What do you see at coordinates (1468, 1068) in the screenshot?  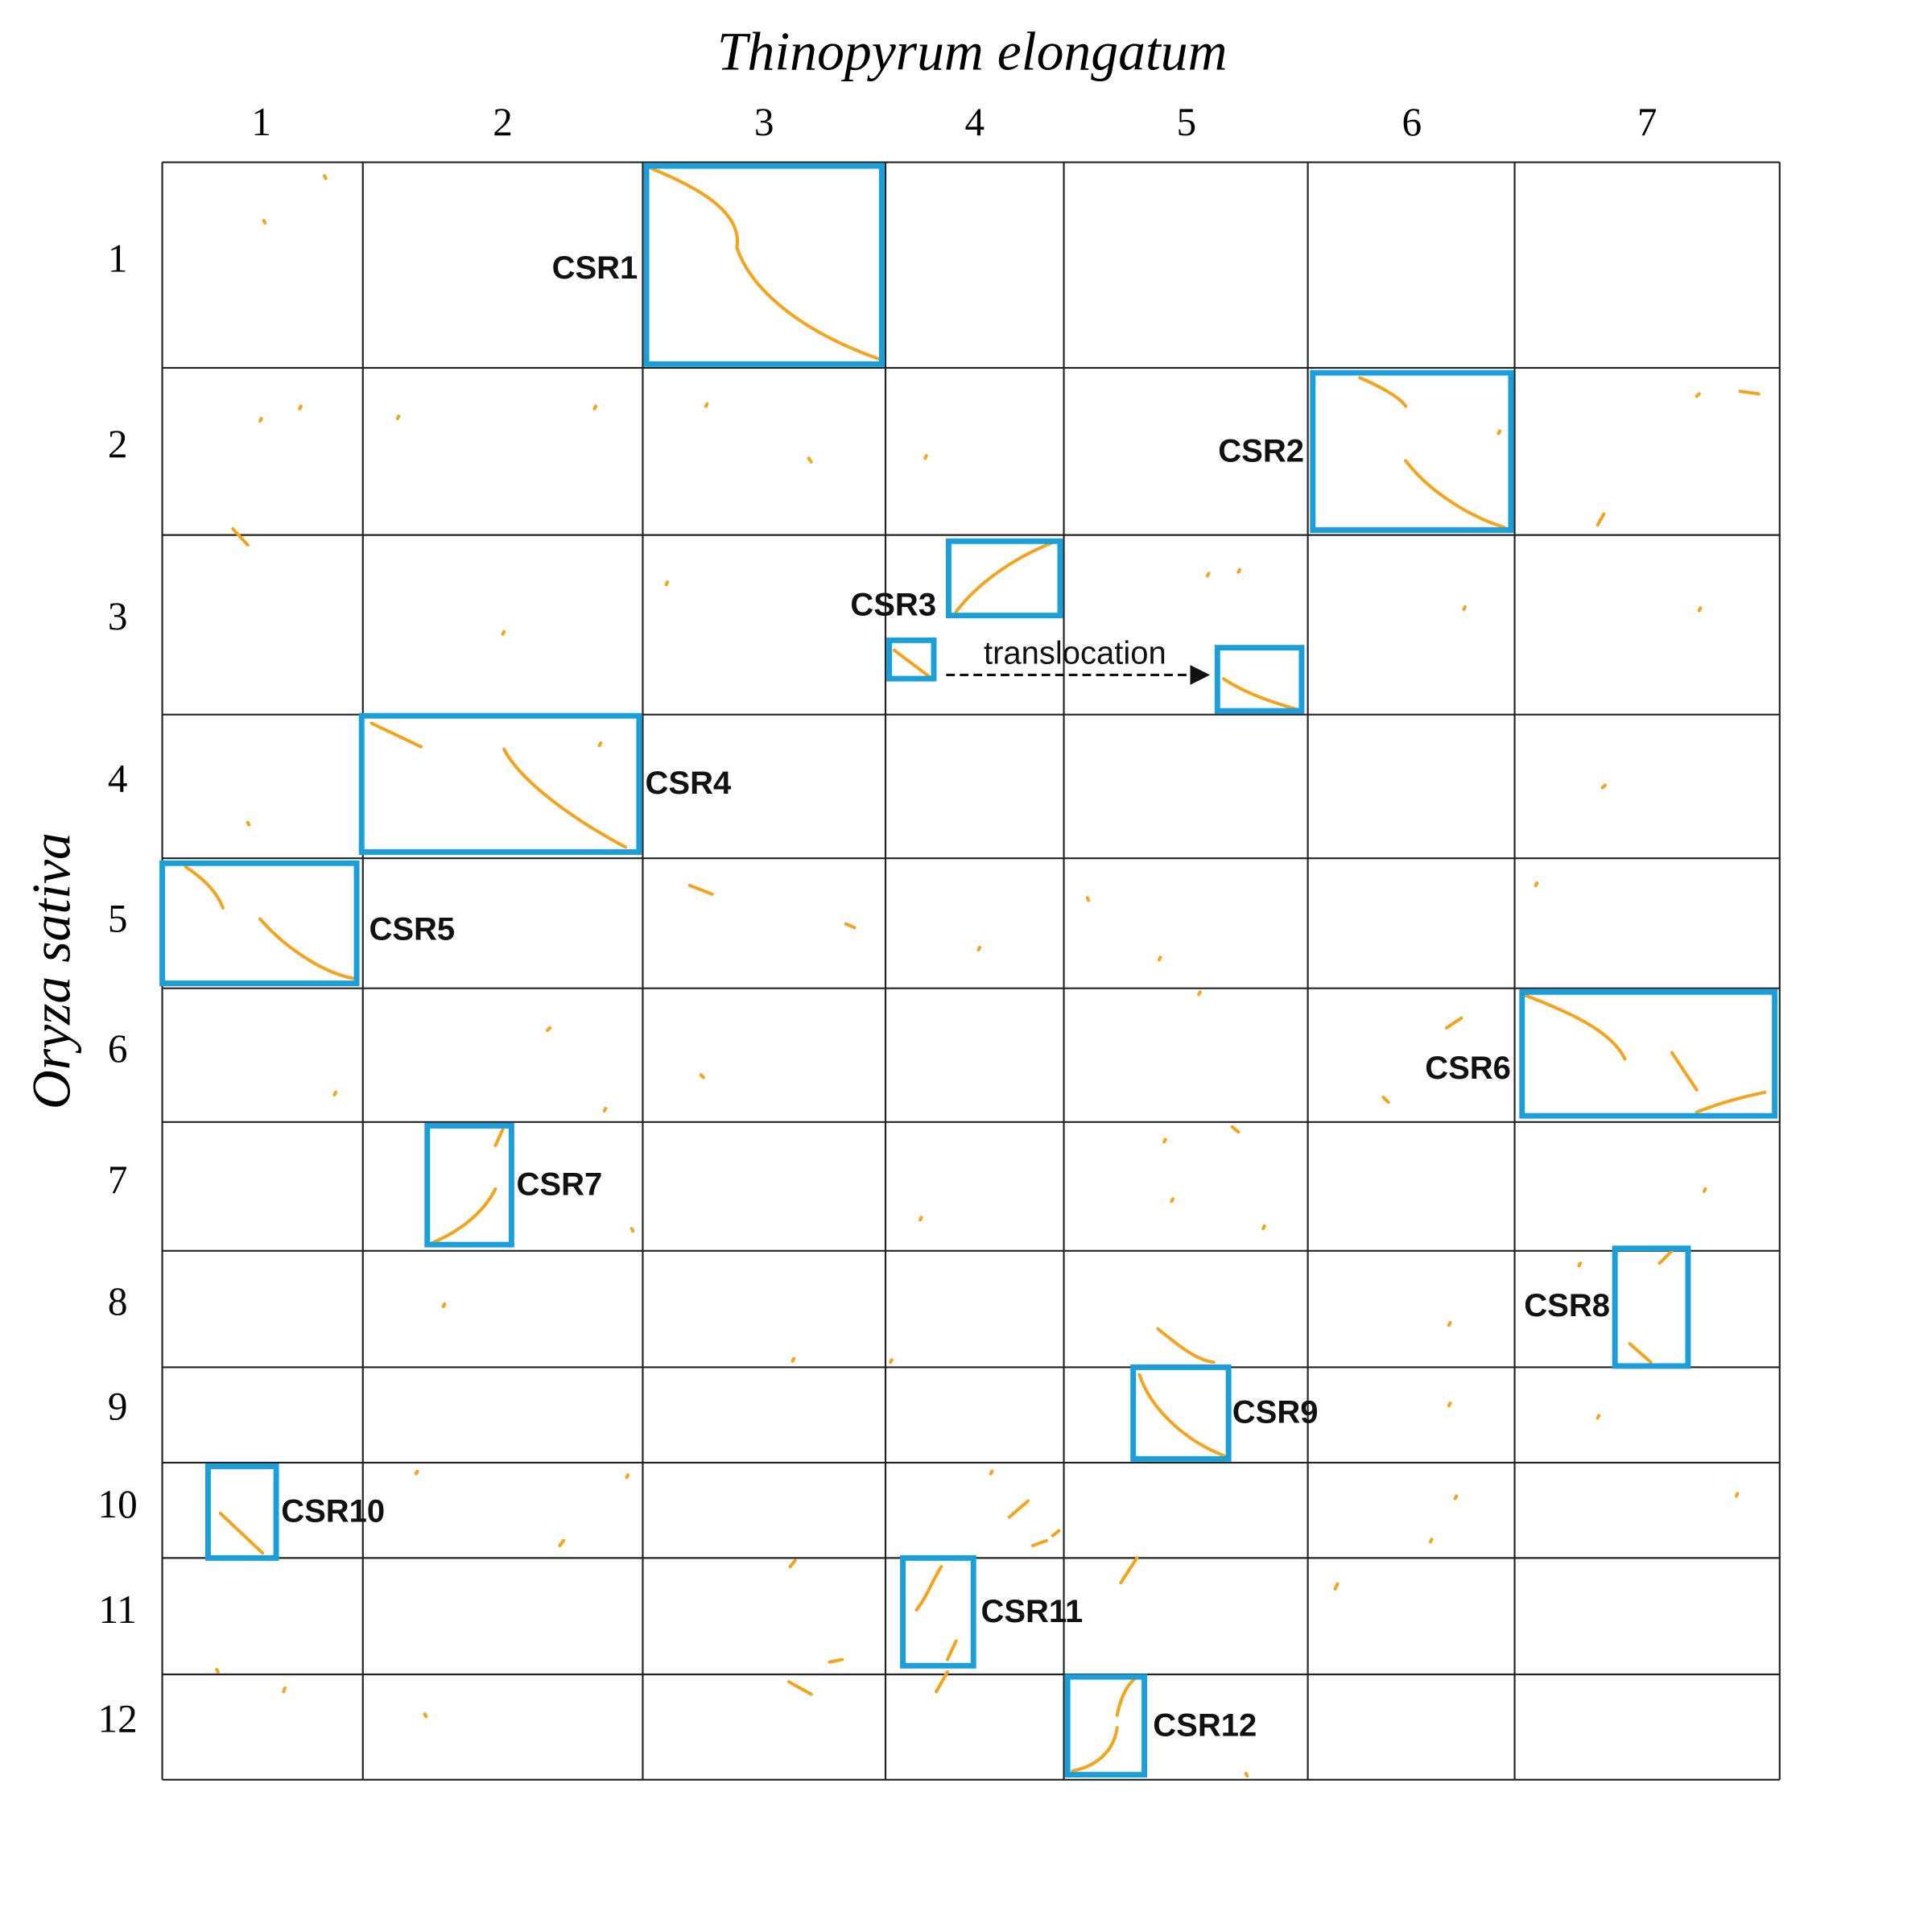 I see `region-label: CSR6` at bounding box center [1468, 1068].